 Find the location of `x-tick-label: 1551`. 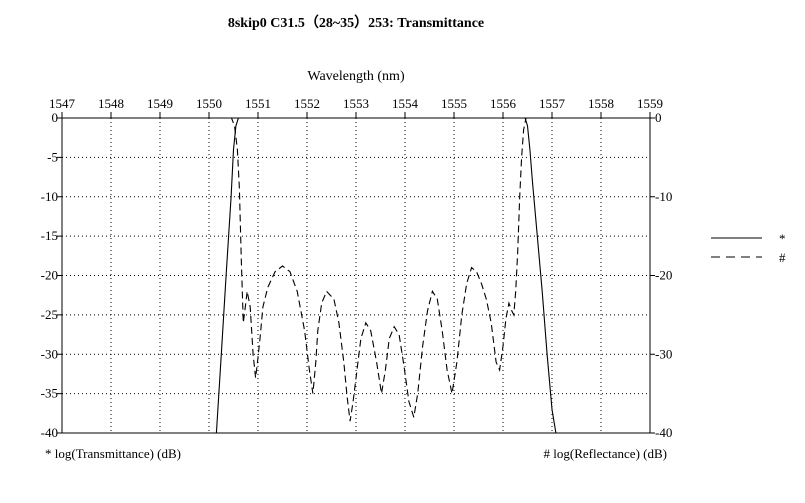

x-tick-label: 1551 is located at coordinates (258, 103).